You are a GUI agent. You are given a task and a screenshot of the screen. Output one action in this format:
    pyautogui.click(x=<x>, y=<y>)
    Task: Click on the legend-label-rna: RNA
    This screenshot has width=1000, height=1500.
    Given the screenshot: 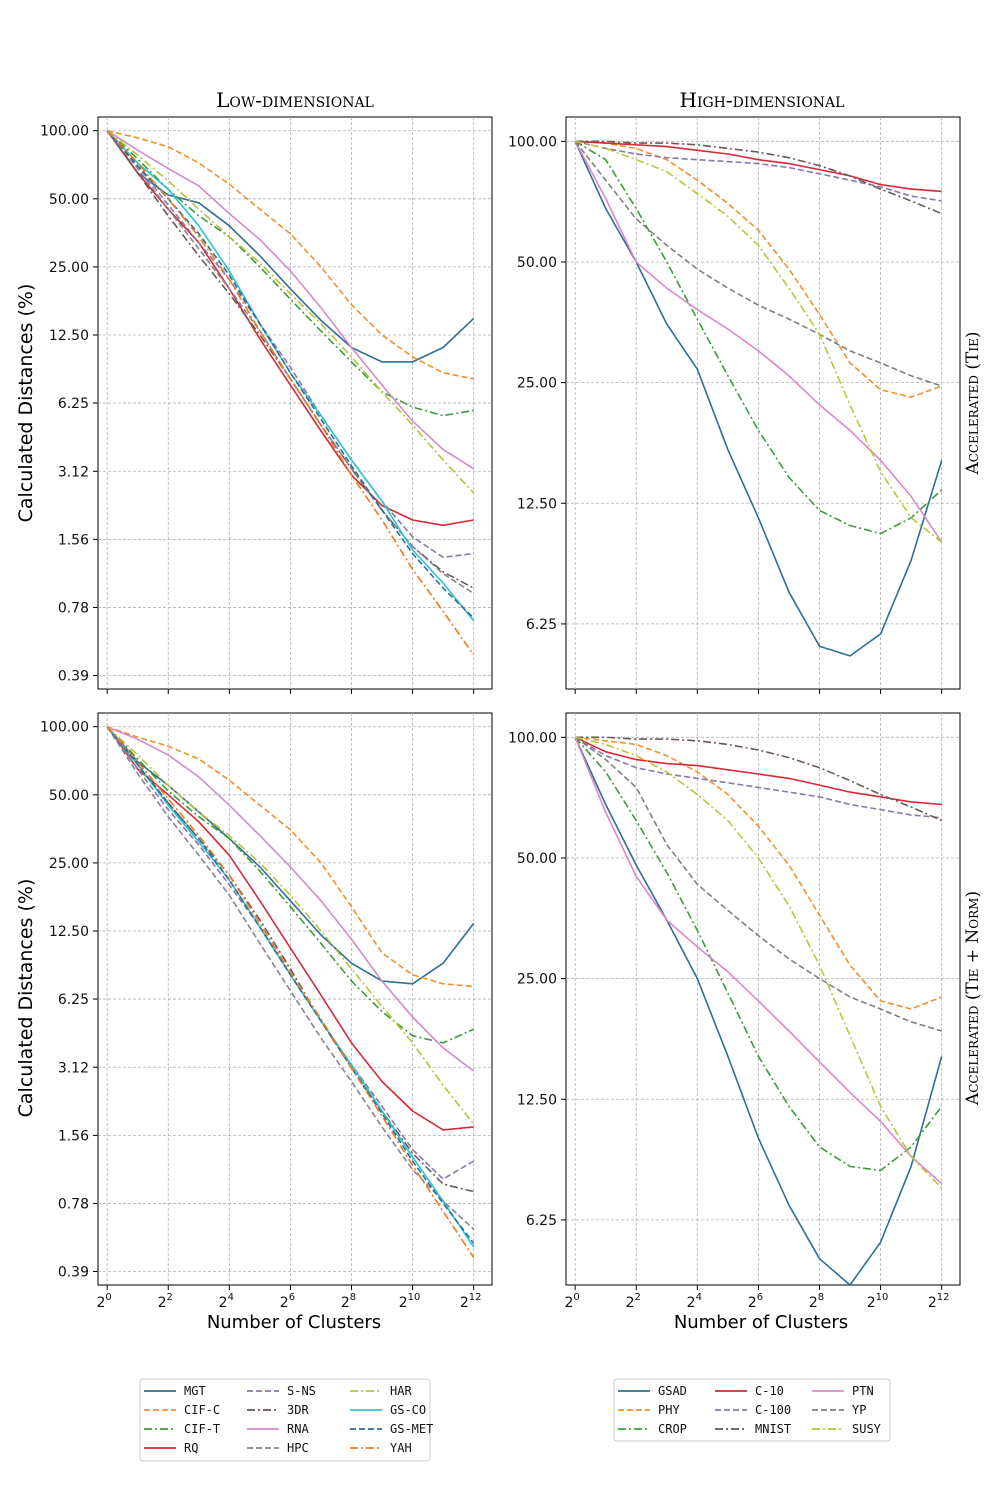 What is the action you would take?
    pyautogui.click(x=298, y=1429)
    